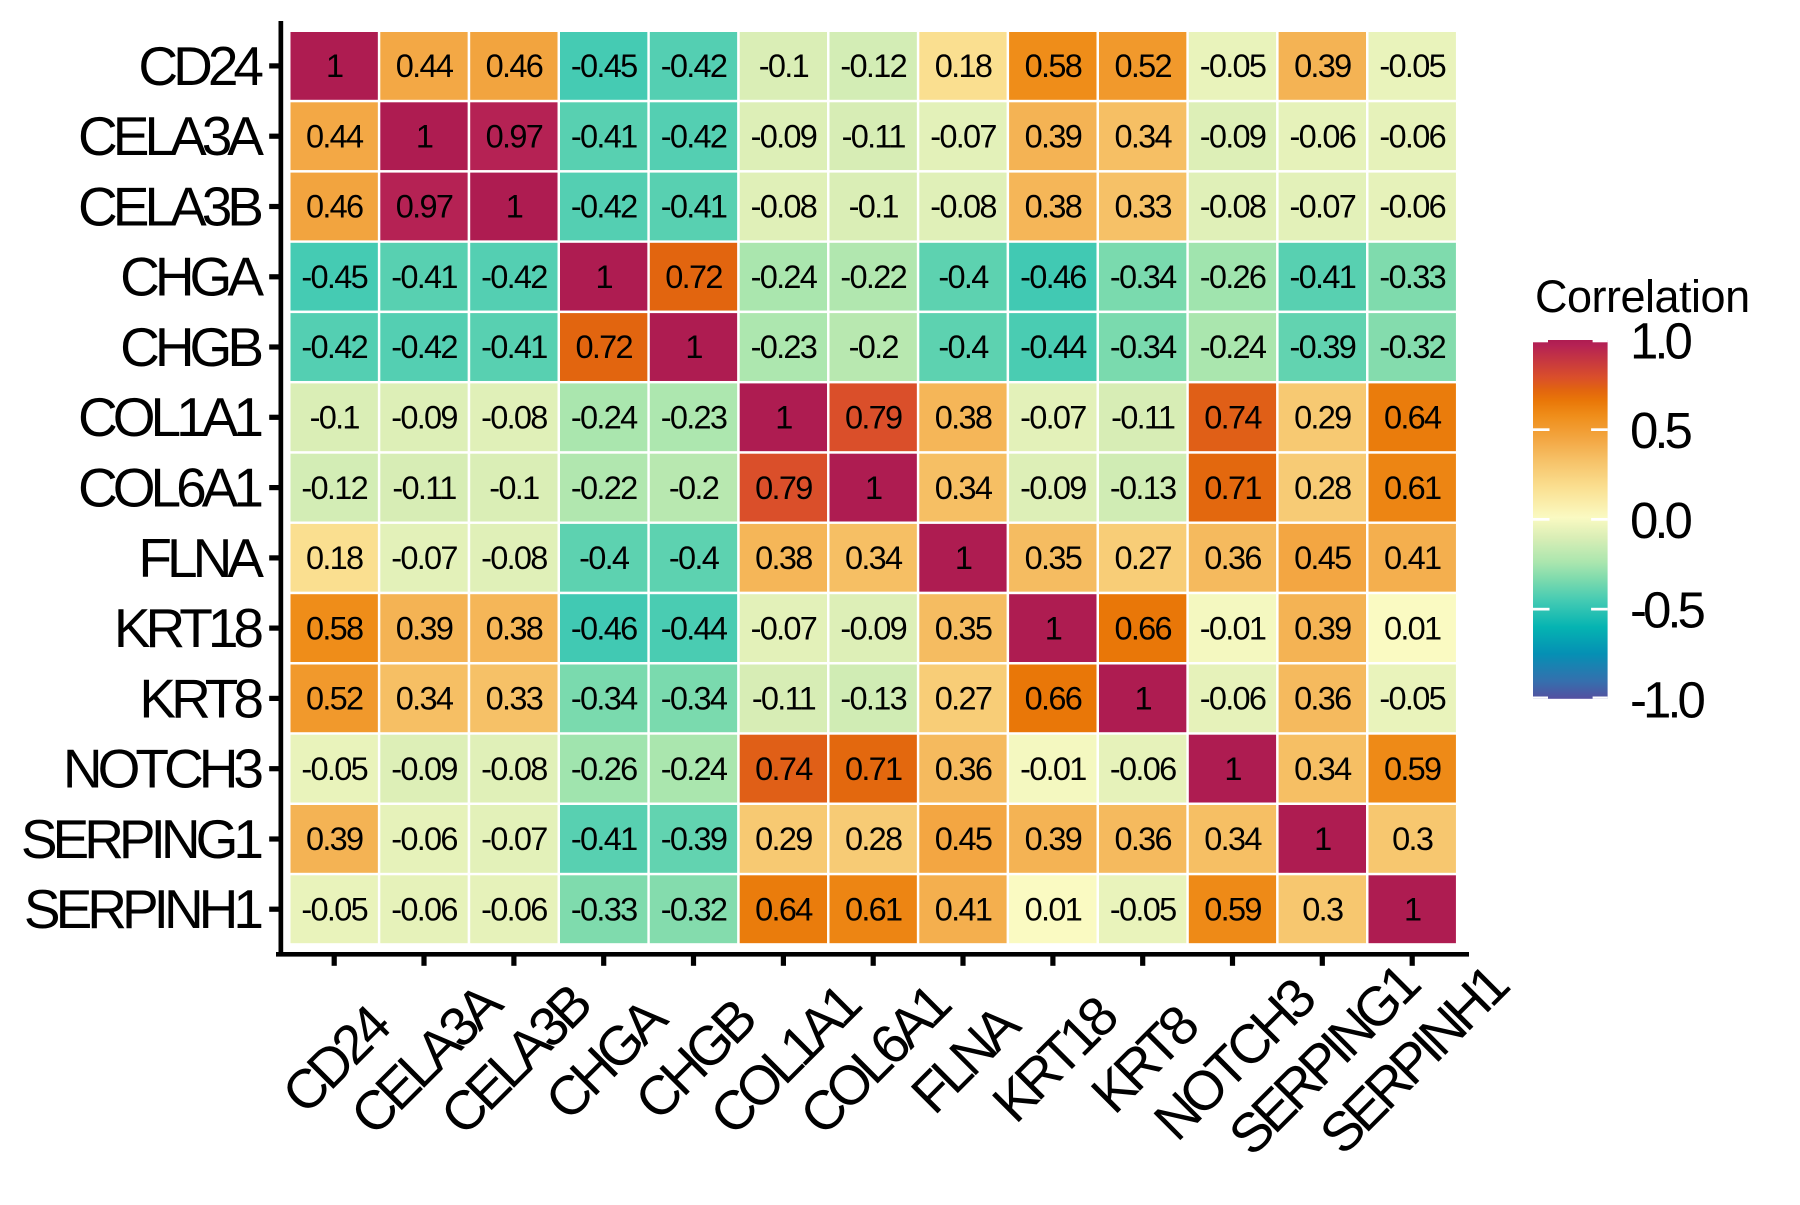  What do you see at coordinates (1412, 769) in the screenshot?
I see `svg-text: 0.59` at bounding box center [1412, 769].